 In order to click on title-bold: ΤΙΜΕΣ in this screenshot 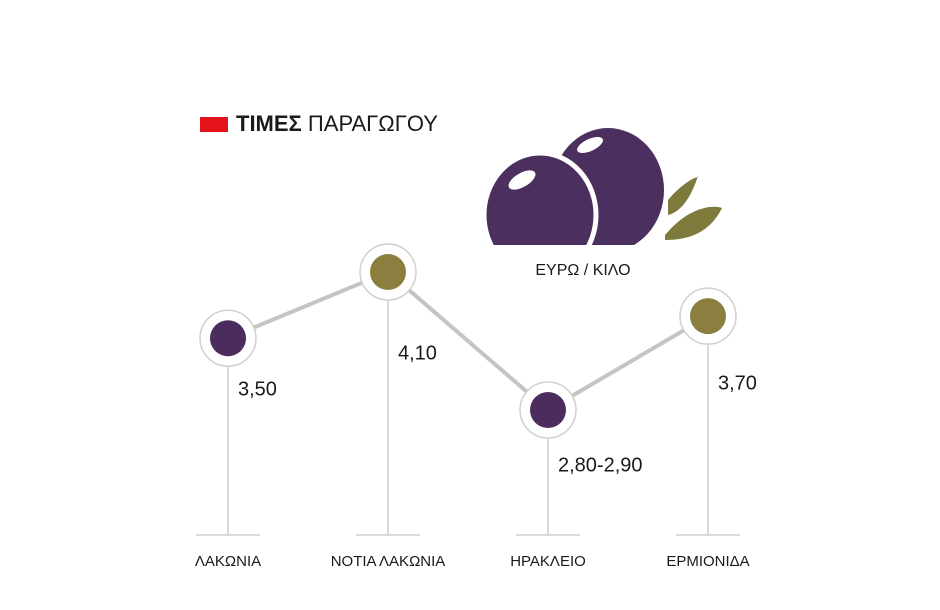, I will do `click(269, 123)`.